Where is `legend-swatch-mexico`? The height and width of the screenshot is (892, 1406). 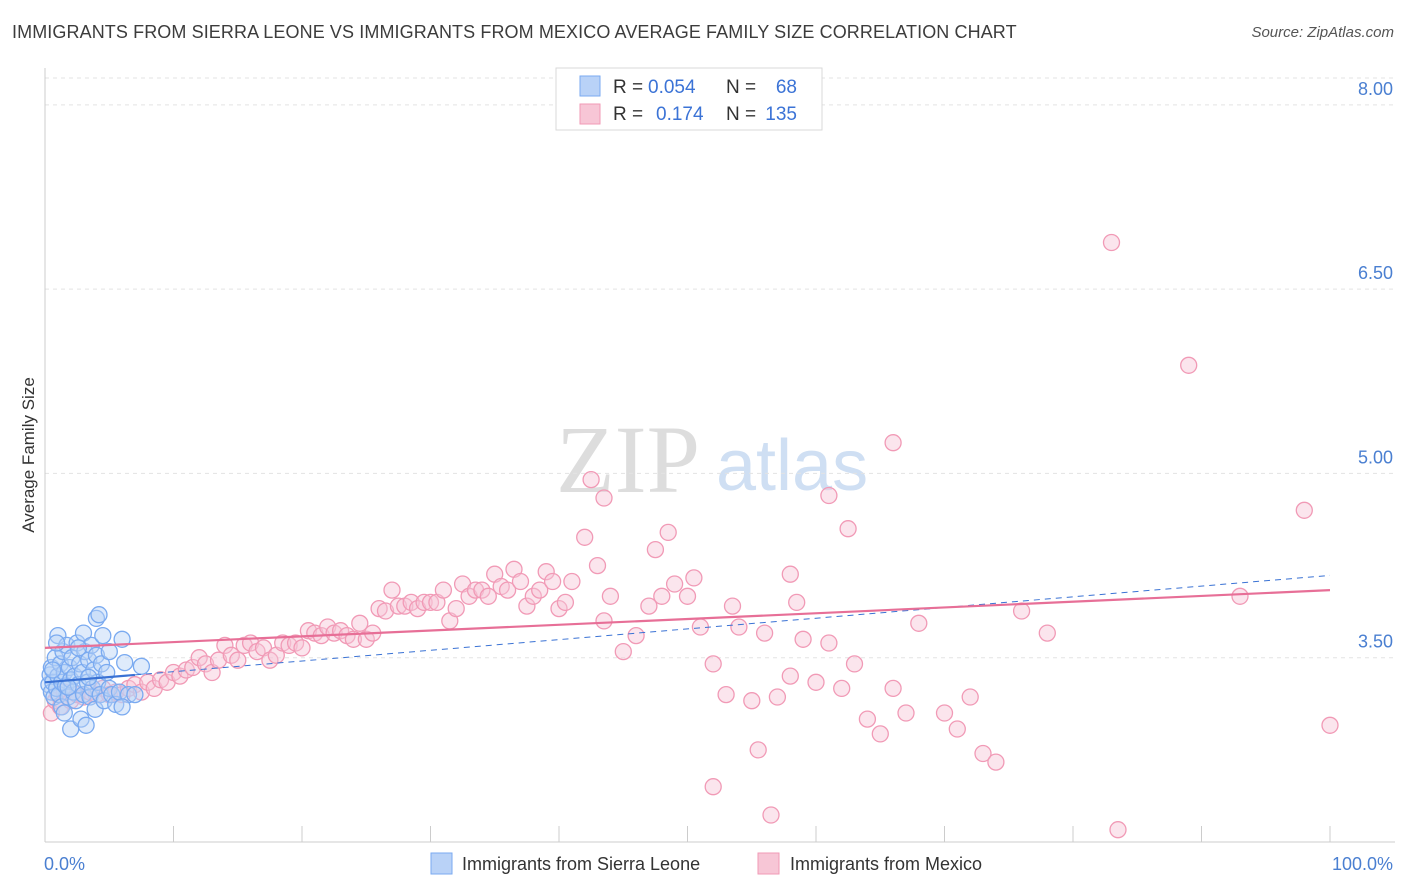
legend-swatch-mexico is located at coordinates (590, 114).